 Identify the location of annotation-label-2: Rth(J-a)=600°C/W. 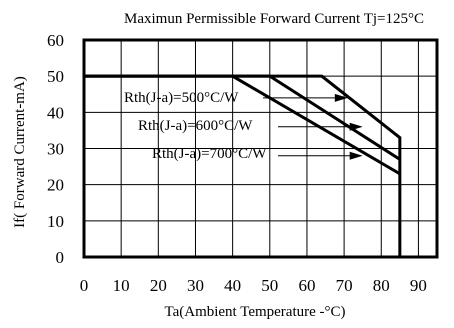
(195, 126).